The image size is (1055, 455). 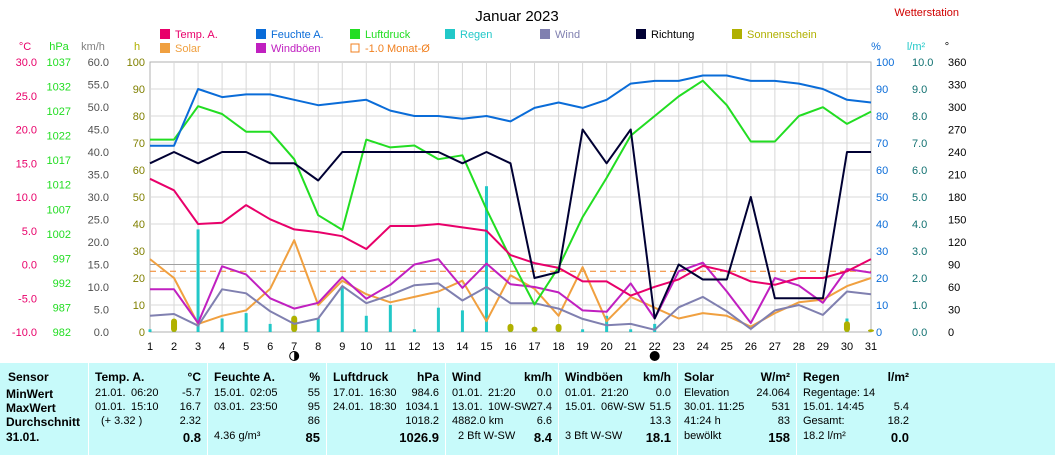 What do you see at coordinates (139, 90) in the screenshot?
I see `tick-sonne-1: 90` at bounding box center [139, 90].